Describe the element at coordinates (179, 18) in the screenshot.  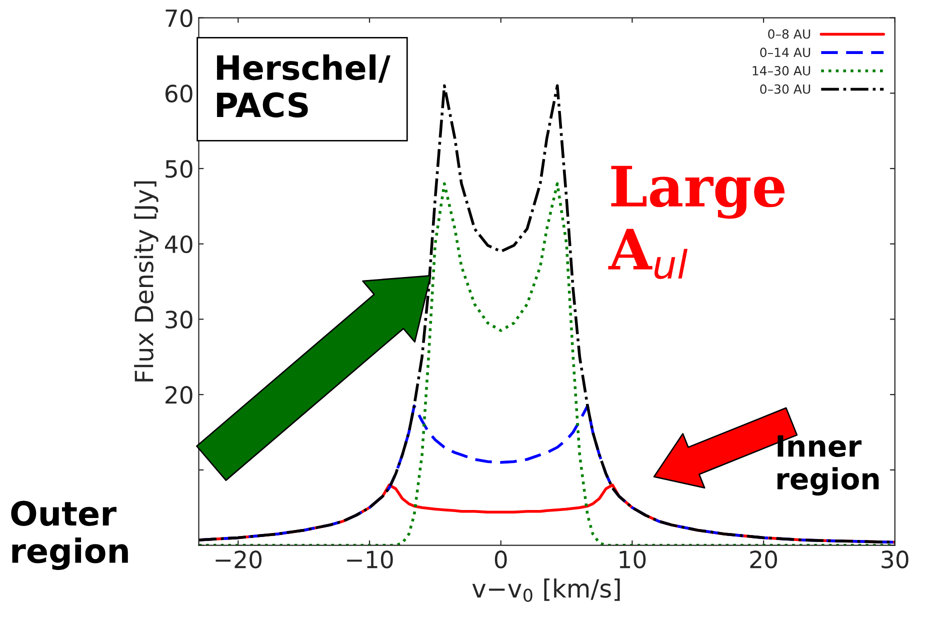
I see `y-tick-label: 70` at that location.